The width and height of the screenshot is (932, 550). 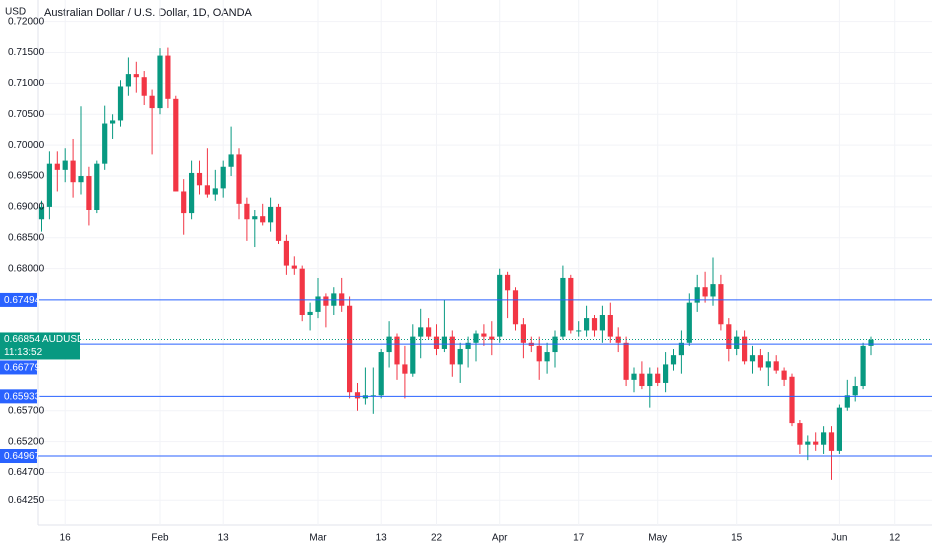 What do you see at coordinates (26, 176) in the screenshot?
I see `y-tick-label: 0.69500` at bounding box center [26, 176].